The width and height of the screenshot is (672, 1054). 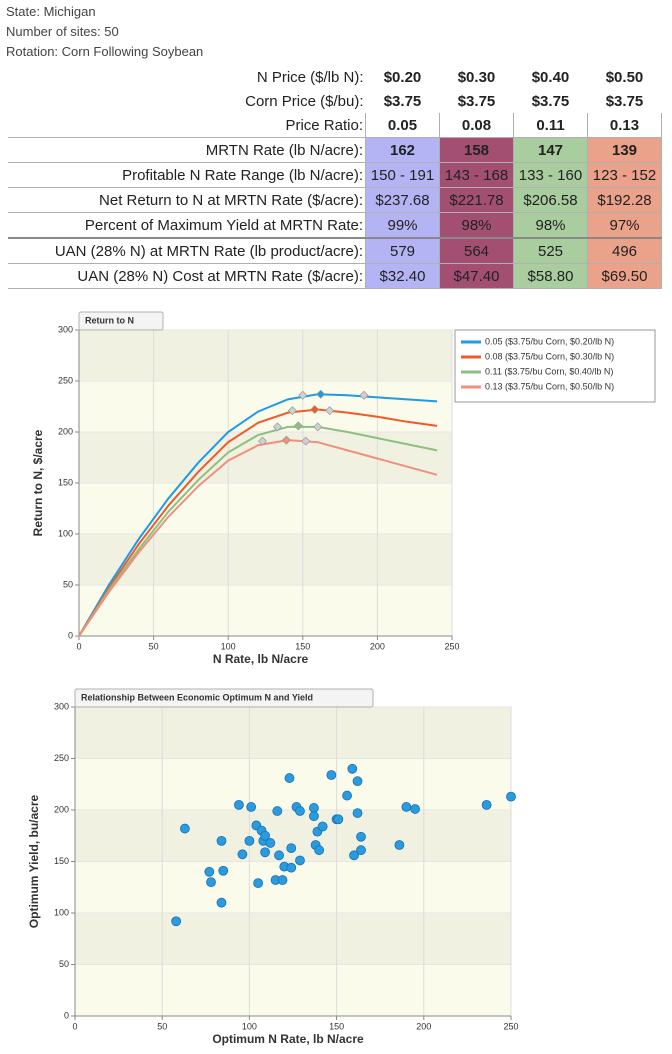 I want to click on table-cell: 150 - 191, so click(x=402, y=175).